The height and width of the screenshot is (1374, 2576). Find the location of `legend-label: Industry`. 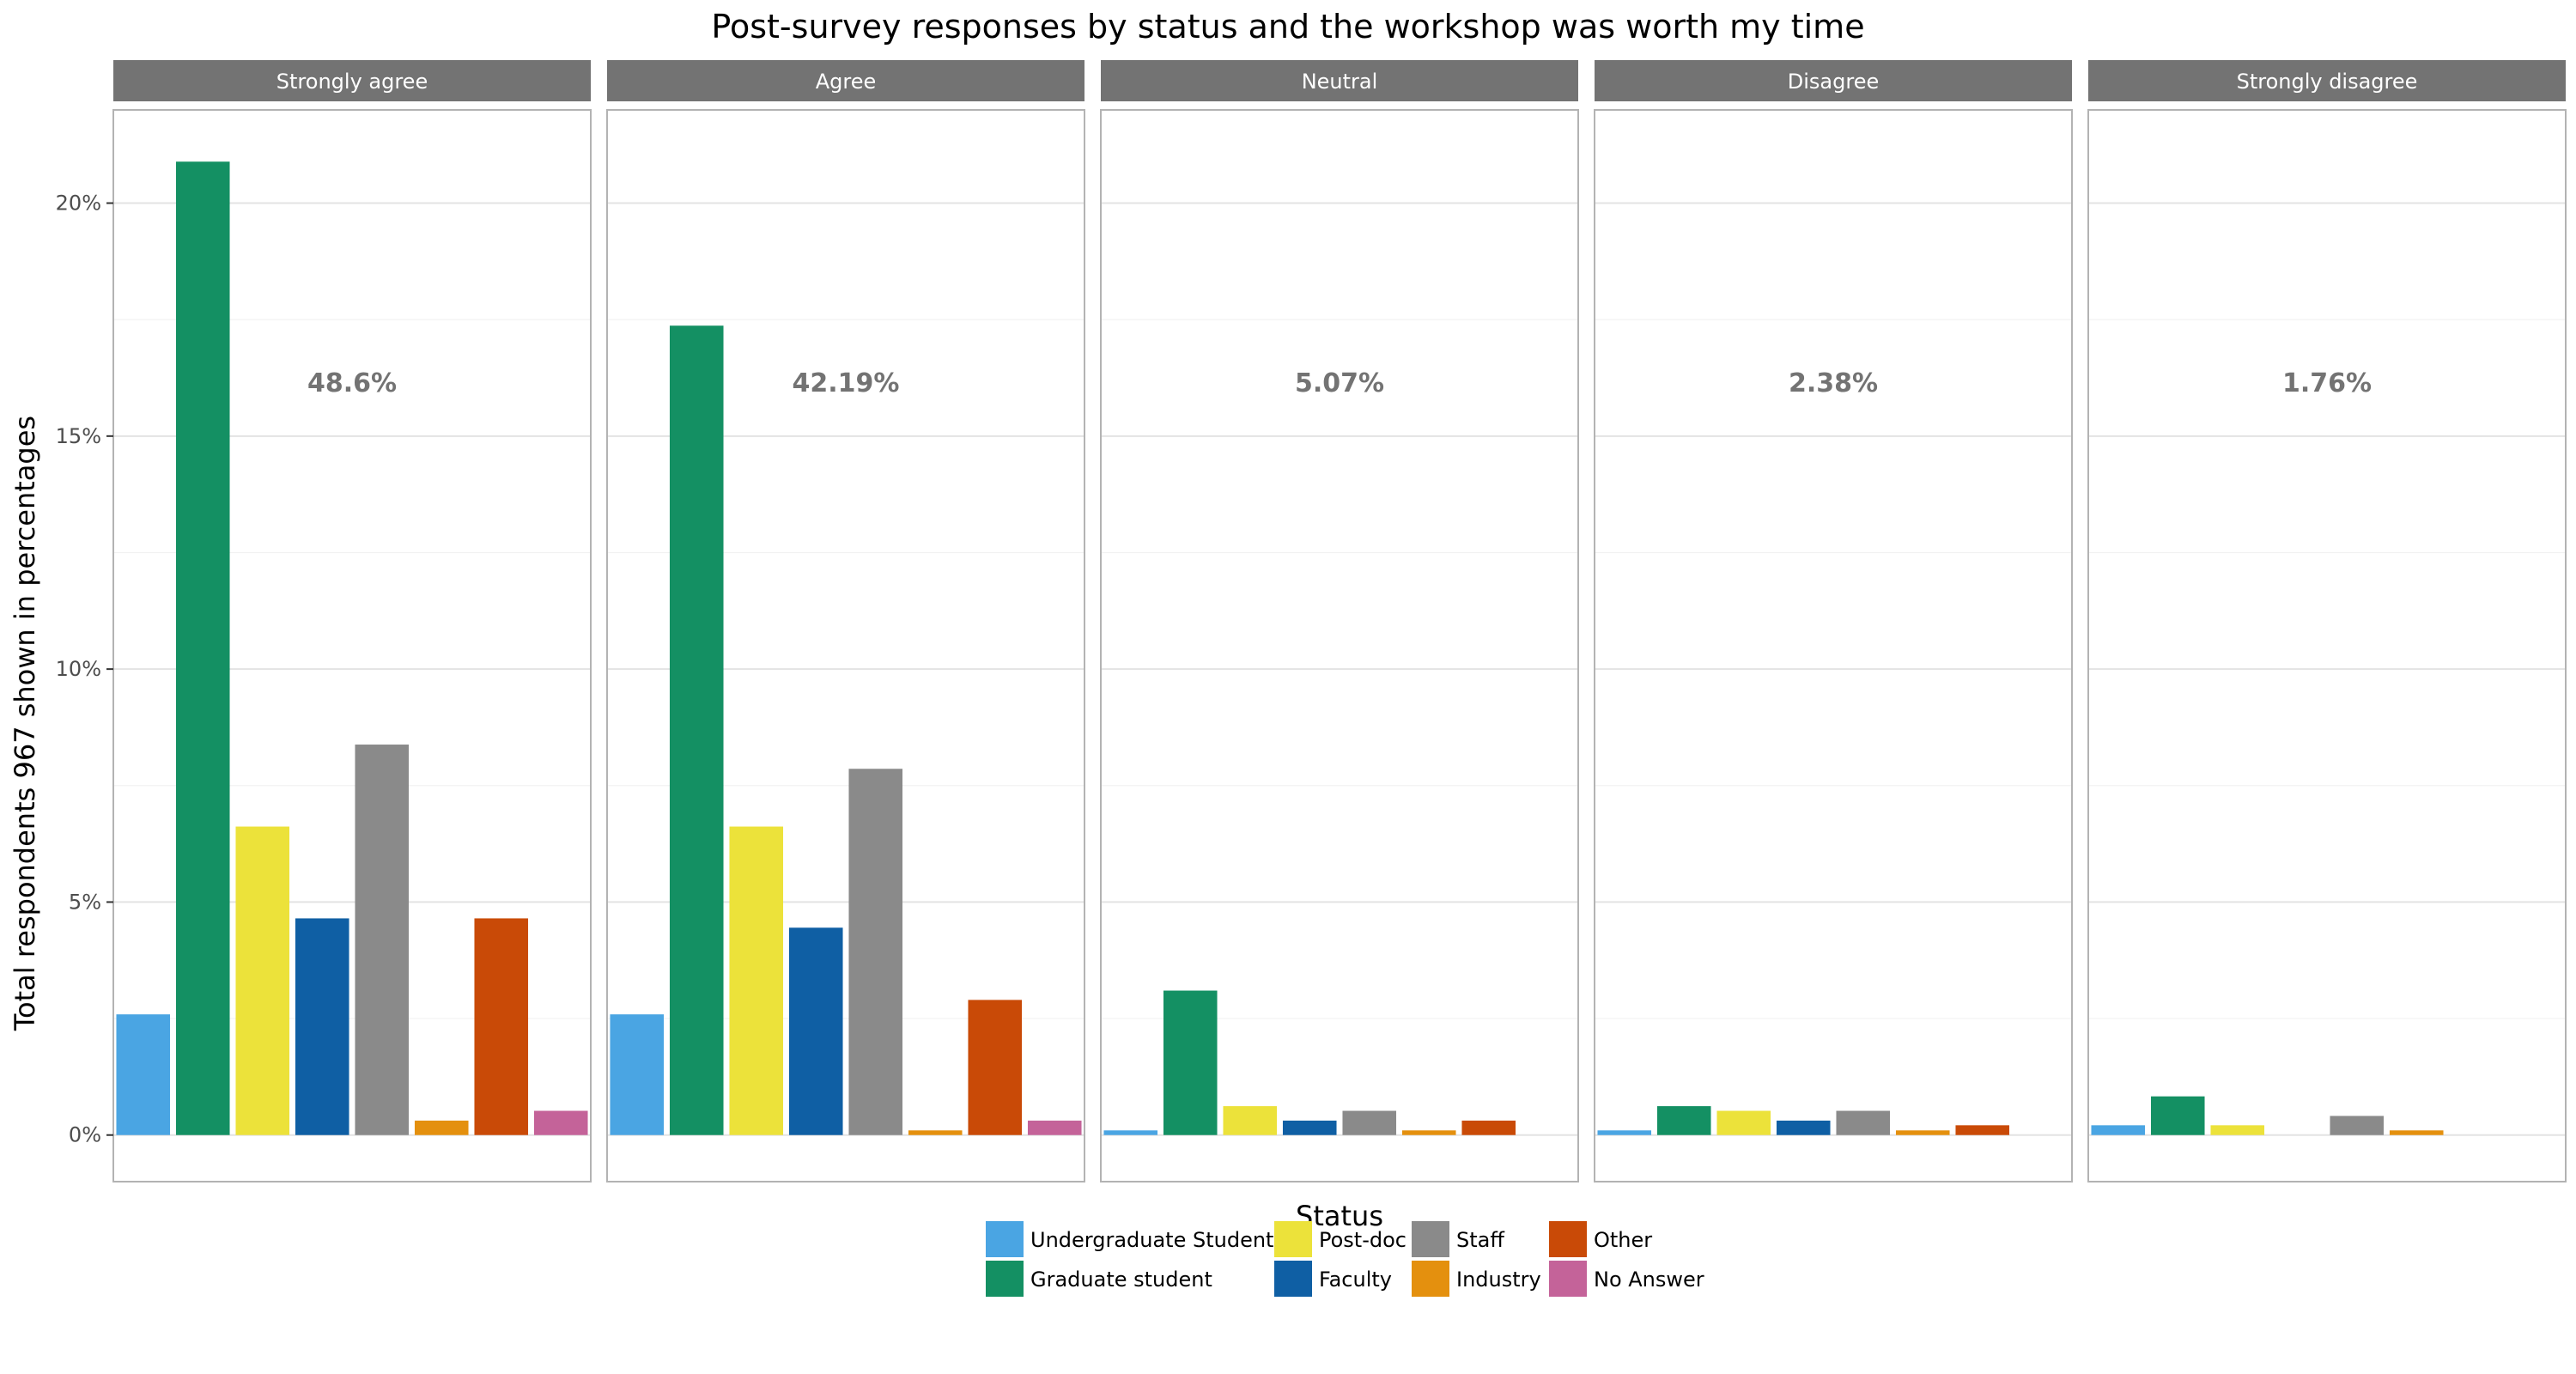

legend-label: Industry is located at coordinates (1499, 1280).